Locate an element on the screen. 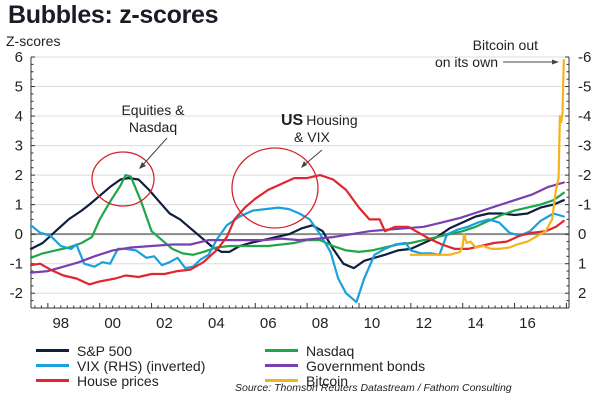  y-tick-label-left: 2 is located at coordinates (19, 175).